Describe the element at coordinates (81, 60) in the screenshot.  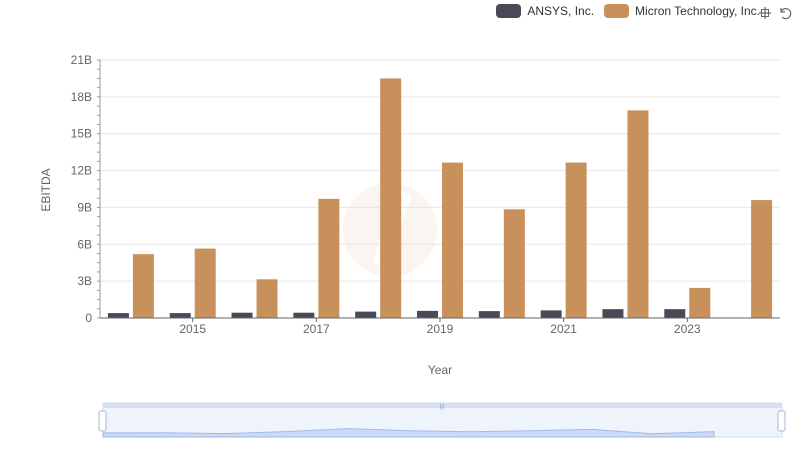
I see `y-tick-label: 21B` at that location.